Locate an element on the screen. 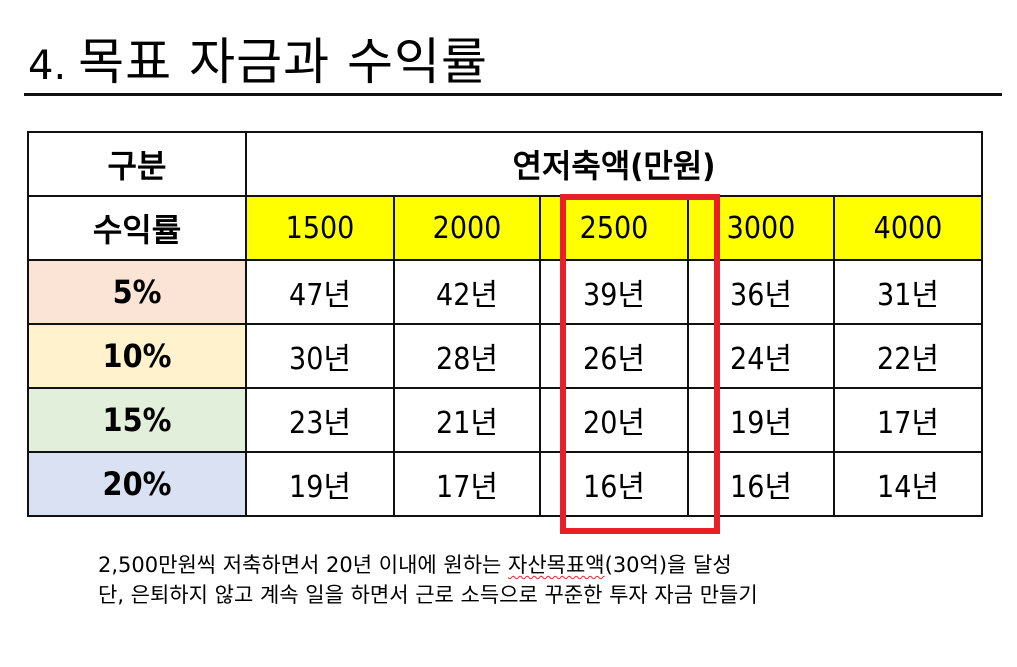 The image size is (1017, 667). amount-cell: 2000 is located at coordinates (467, 228).